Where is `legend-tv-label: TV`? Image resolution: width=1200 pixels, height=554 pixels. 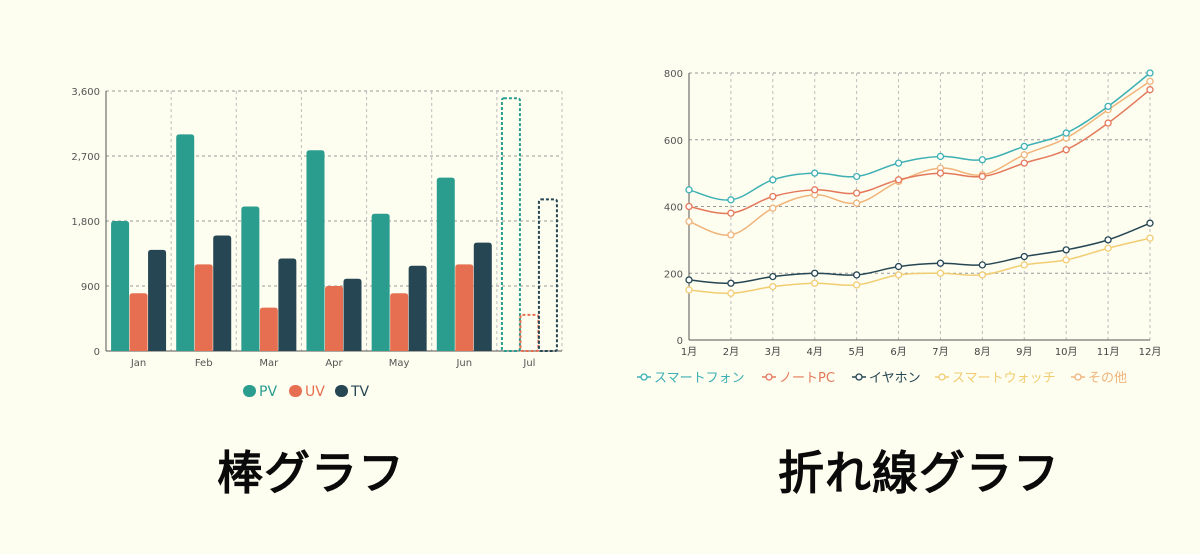 legend-tv-label: TV is located at coordinates (360, 392).